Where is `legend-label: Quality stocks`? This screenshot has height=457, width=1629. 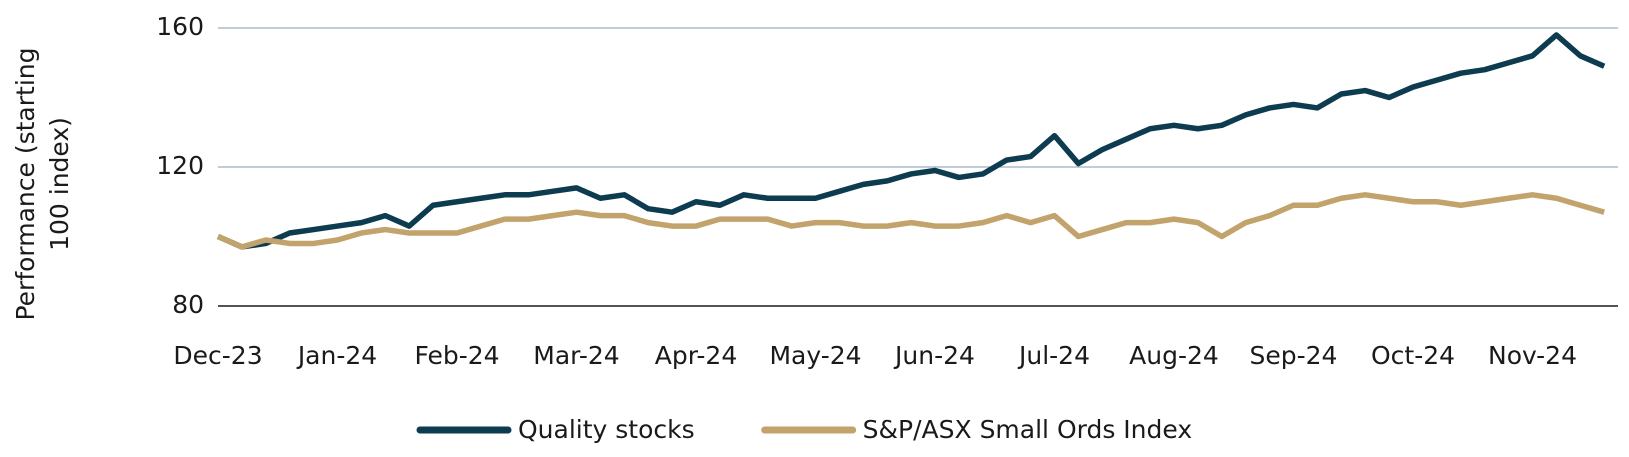
legend-label: Quality stocks is located at coordinates (606, 429).